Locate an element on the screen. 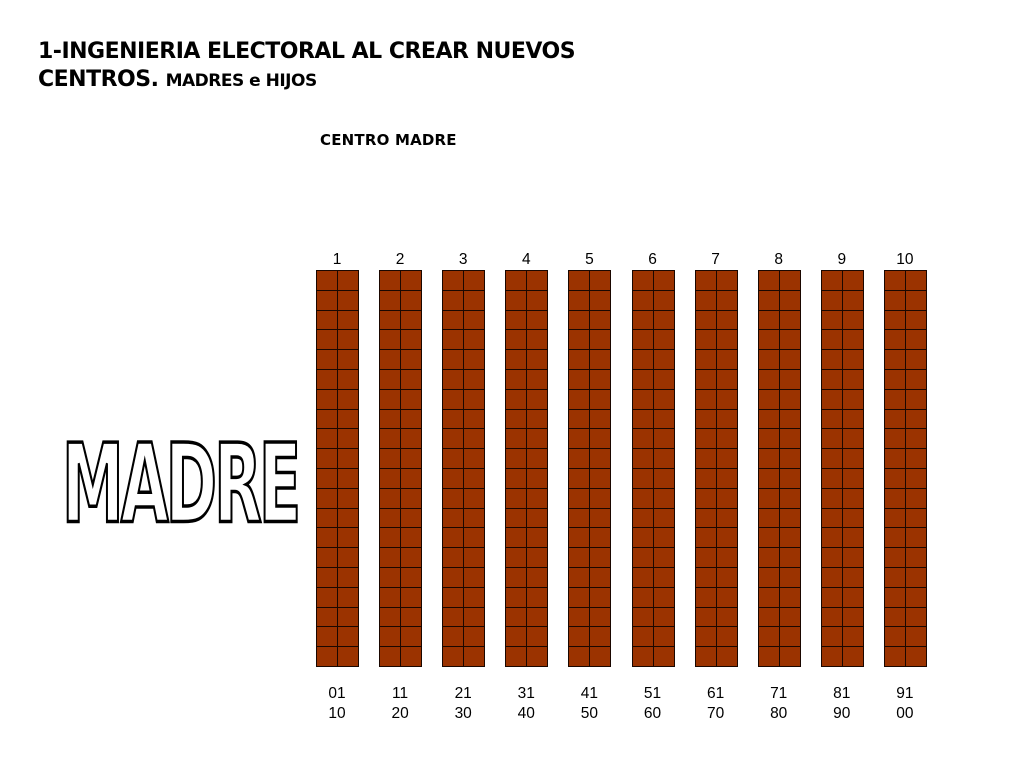 The height and width of the screenshot is (768, 1024). range-start: 11 is located at coordinates (400, 693).